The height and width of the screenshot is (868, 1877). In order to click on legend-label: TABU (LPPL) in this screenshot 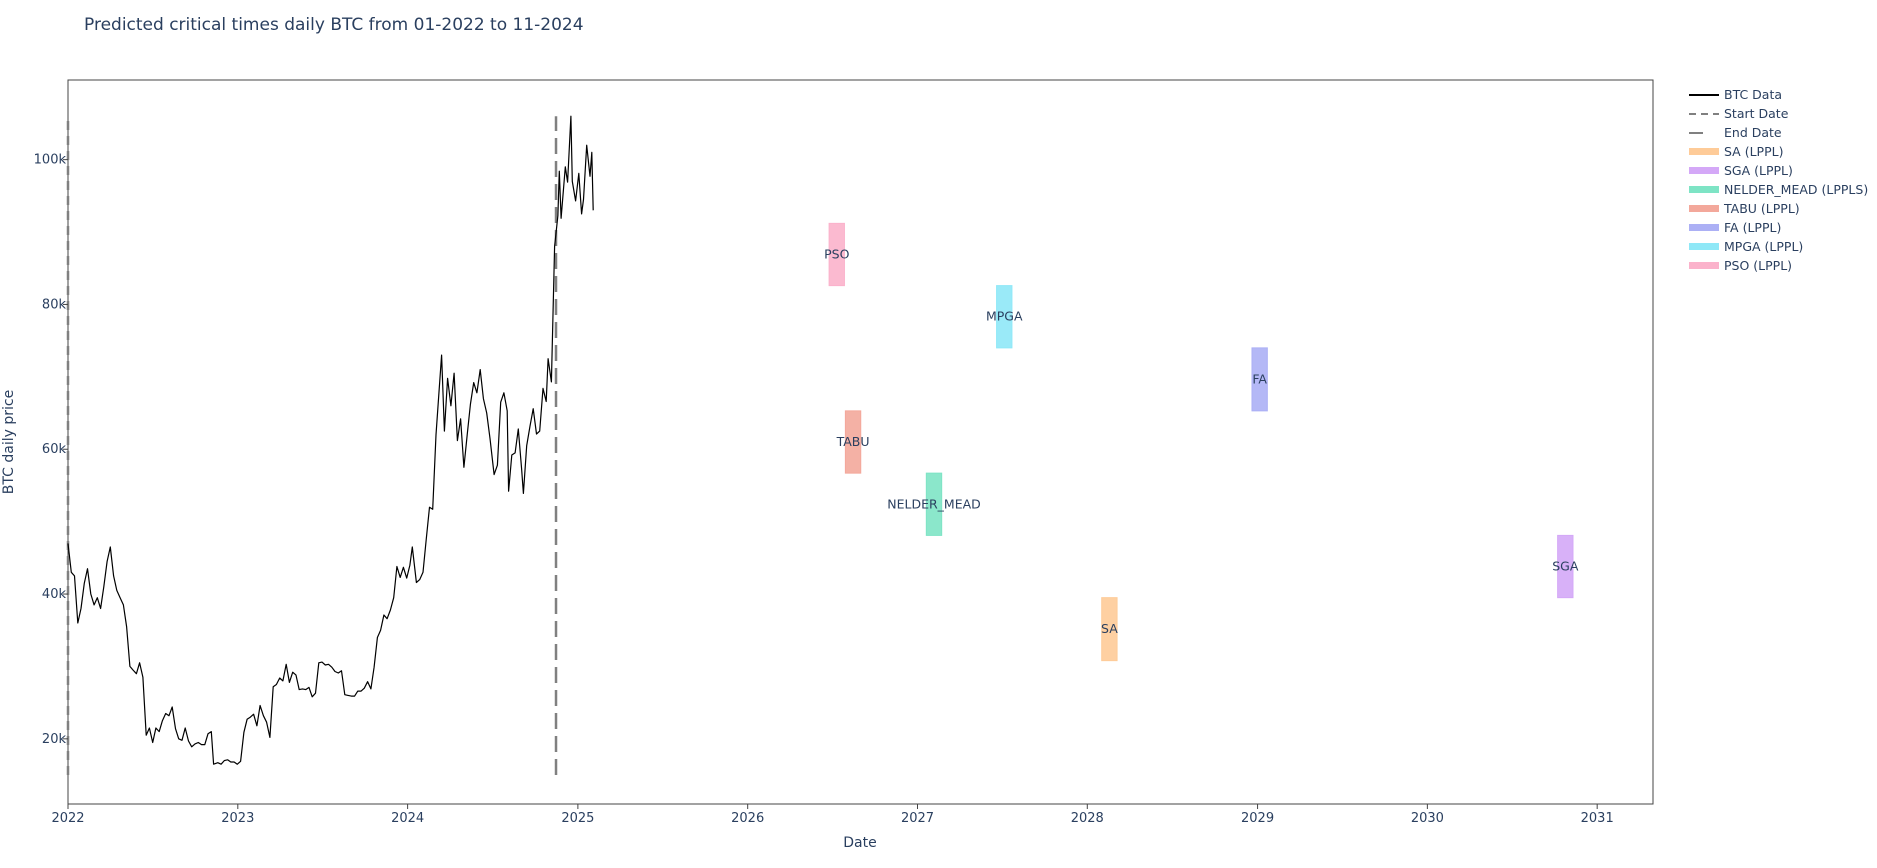, I will do `click(1761, 208)`.